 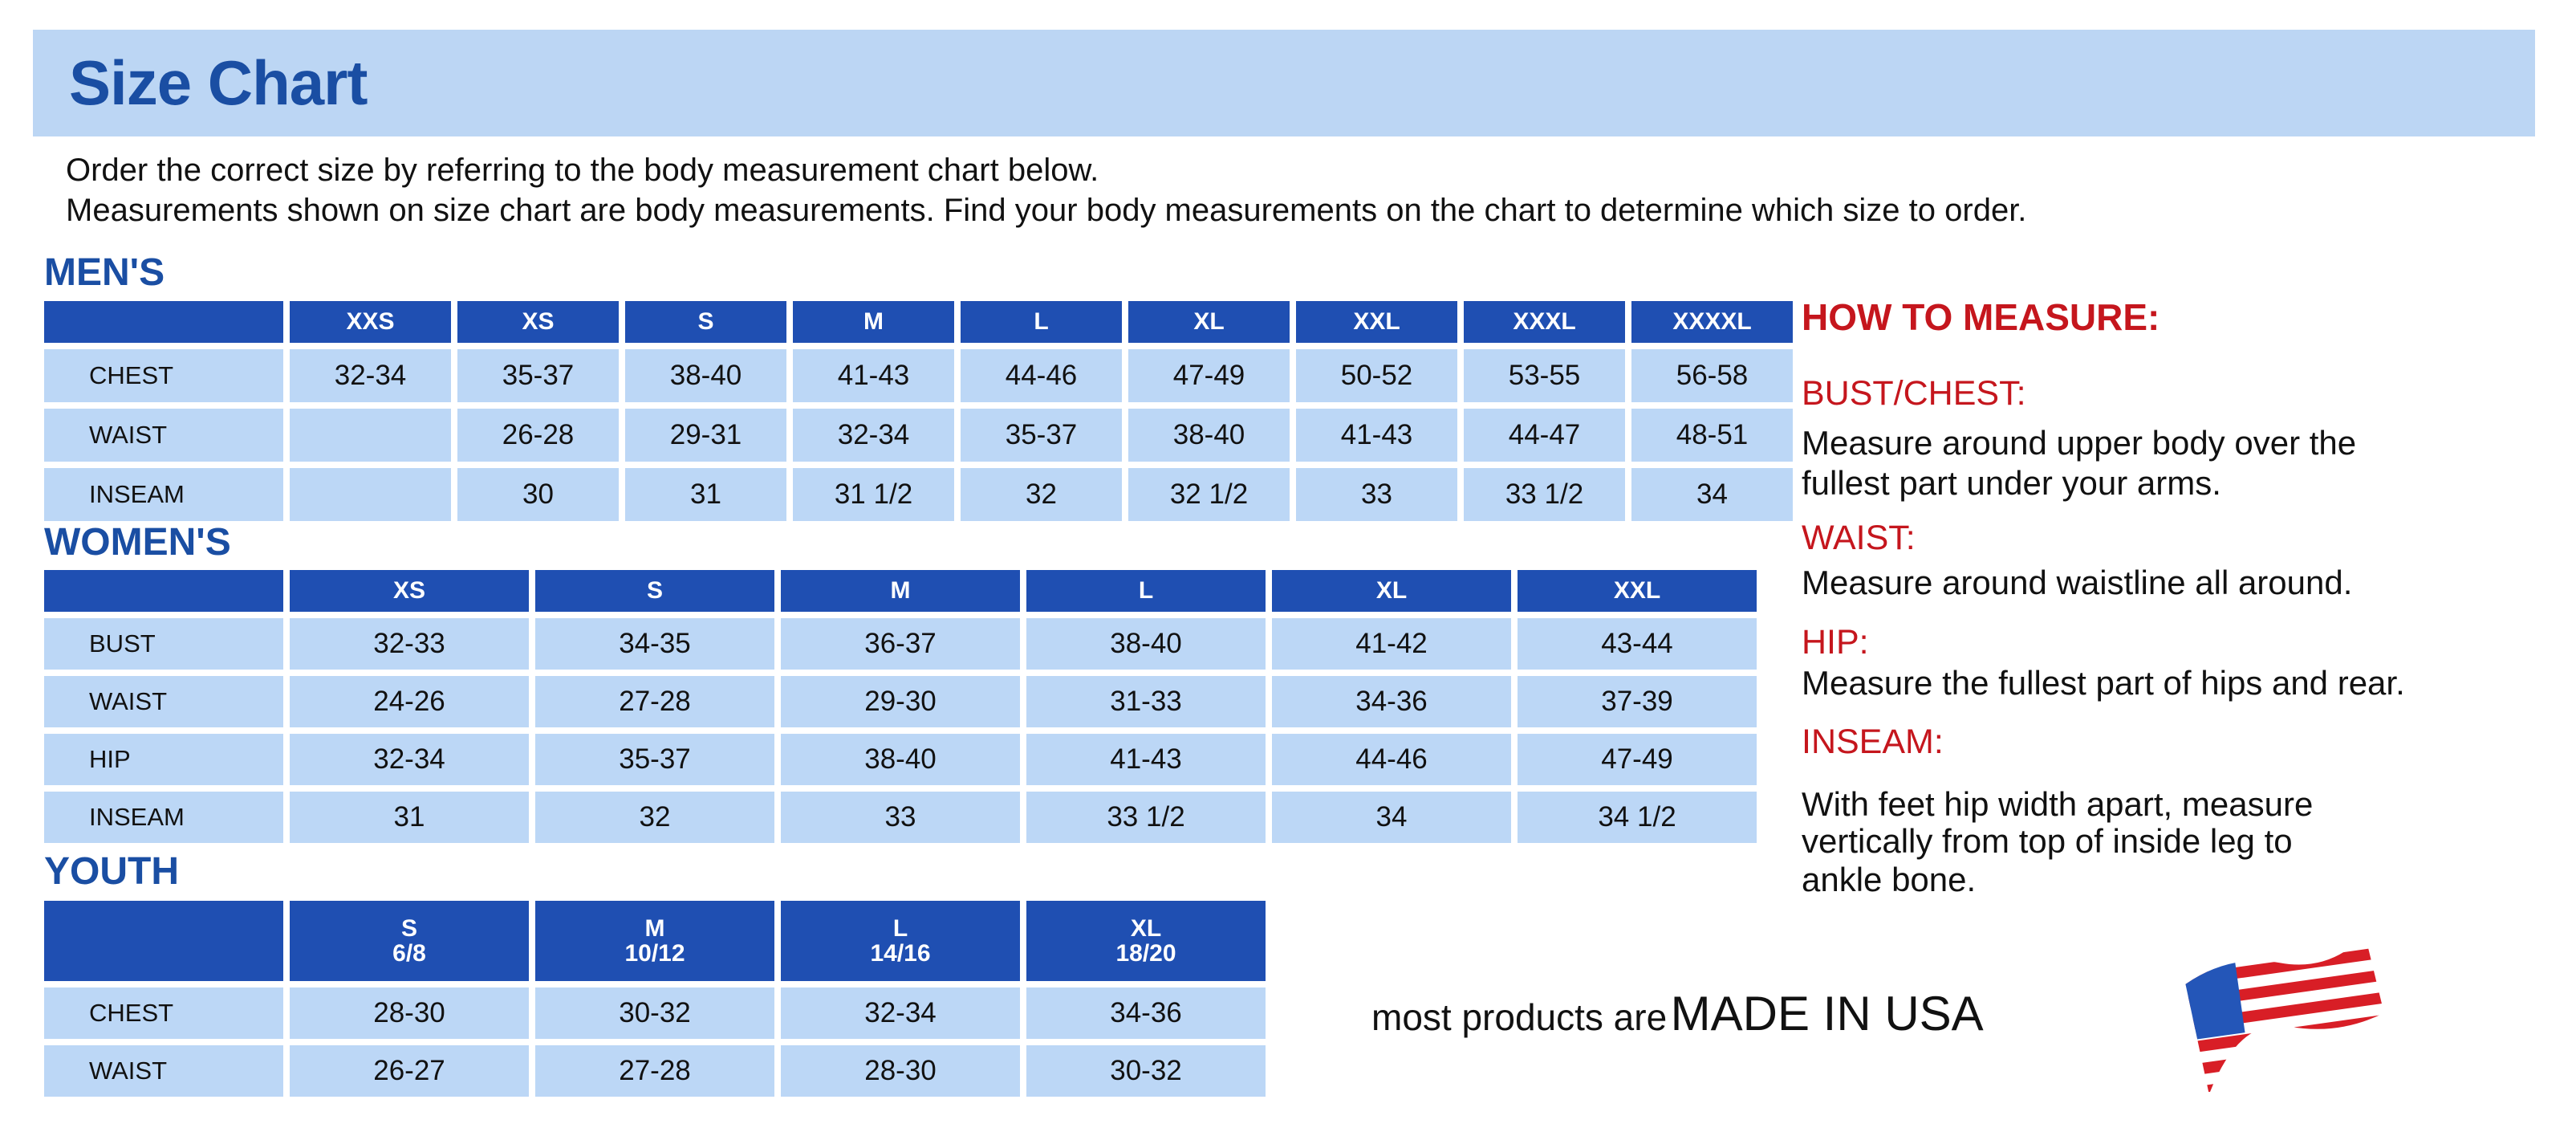 What do you see at coordinates (1638, 644) in the screenshot?
I see `measurement-value-cell: 43-44` at bounding box center [1638, 644].